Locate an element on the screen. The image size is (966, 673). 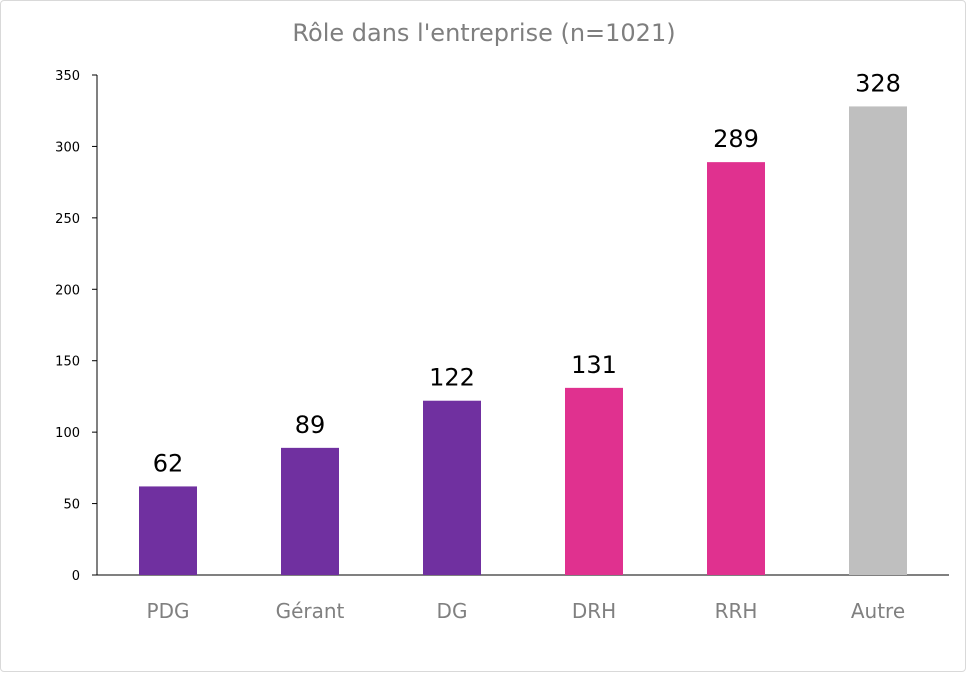
x-category-label: PDG is located at coordinates (168, 611).